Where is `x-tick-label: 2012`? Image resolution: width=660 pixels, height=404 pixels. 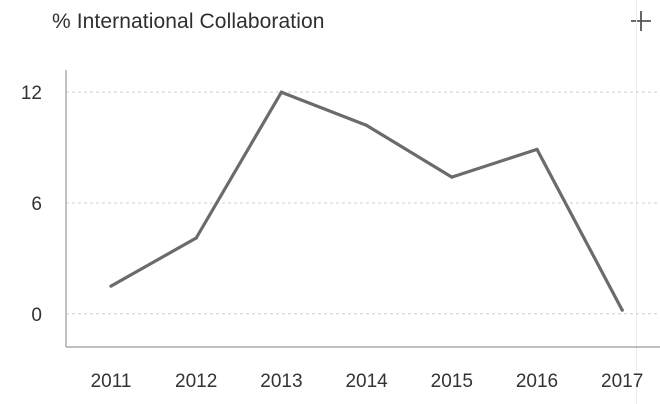 x-tick-label: 2012 is located at coordinates (196, 381).